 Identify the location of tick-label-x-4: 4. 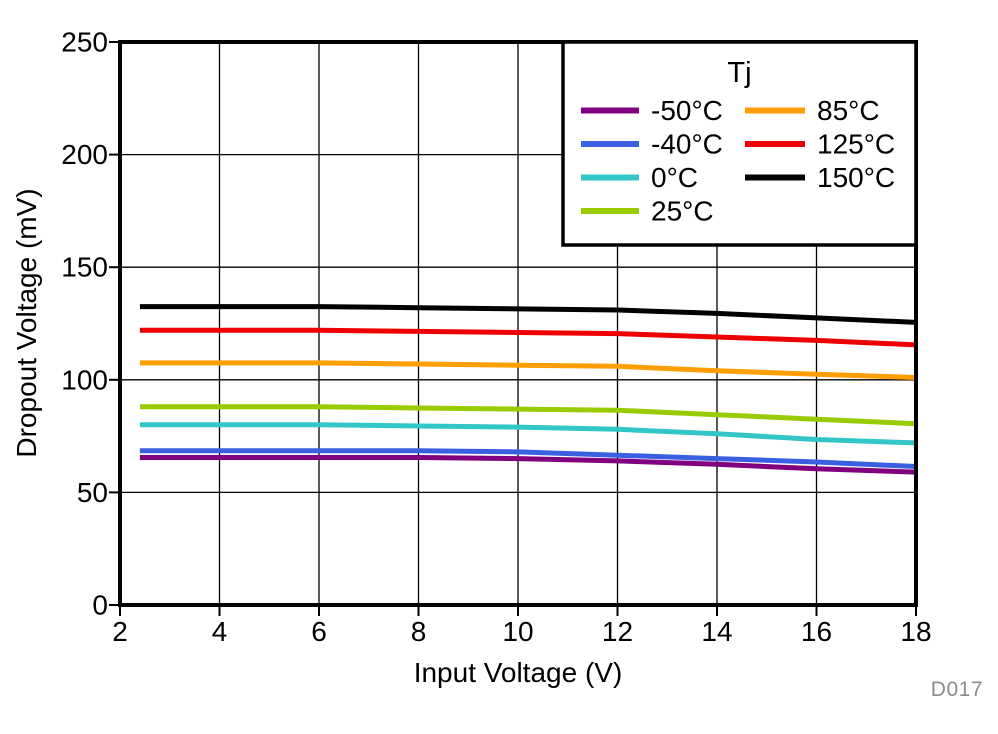
(220, 631).